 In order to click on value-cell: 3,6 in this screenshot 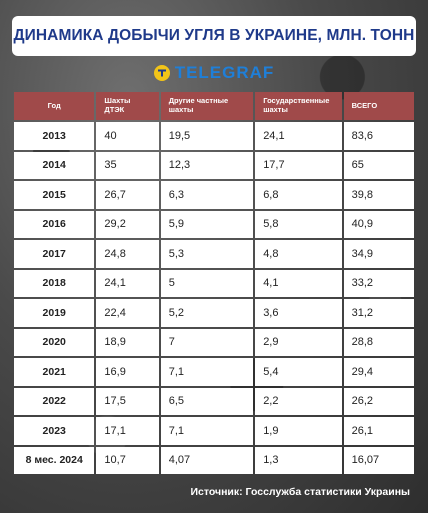, I will do `click(298, 313)`.